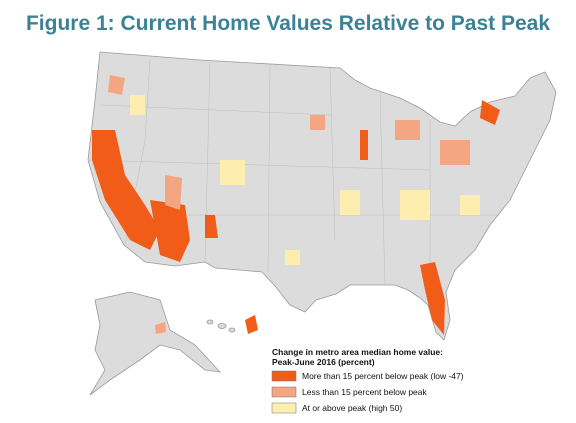  What do you see at coordinates (352, 408) in the screenshot?
I see `legend-label: At or above peak (high 50)` at bounding box center [352, 408].